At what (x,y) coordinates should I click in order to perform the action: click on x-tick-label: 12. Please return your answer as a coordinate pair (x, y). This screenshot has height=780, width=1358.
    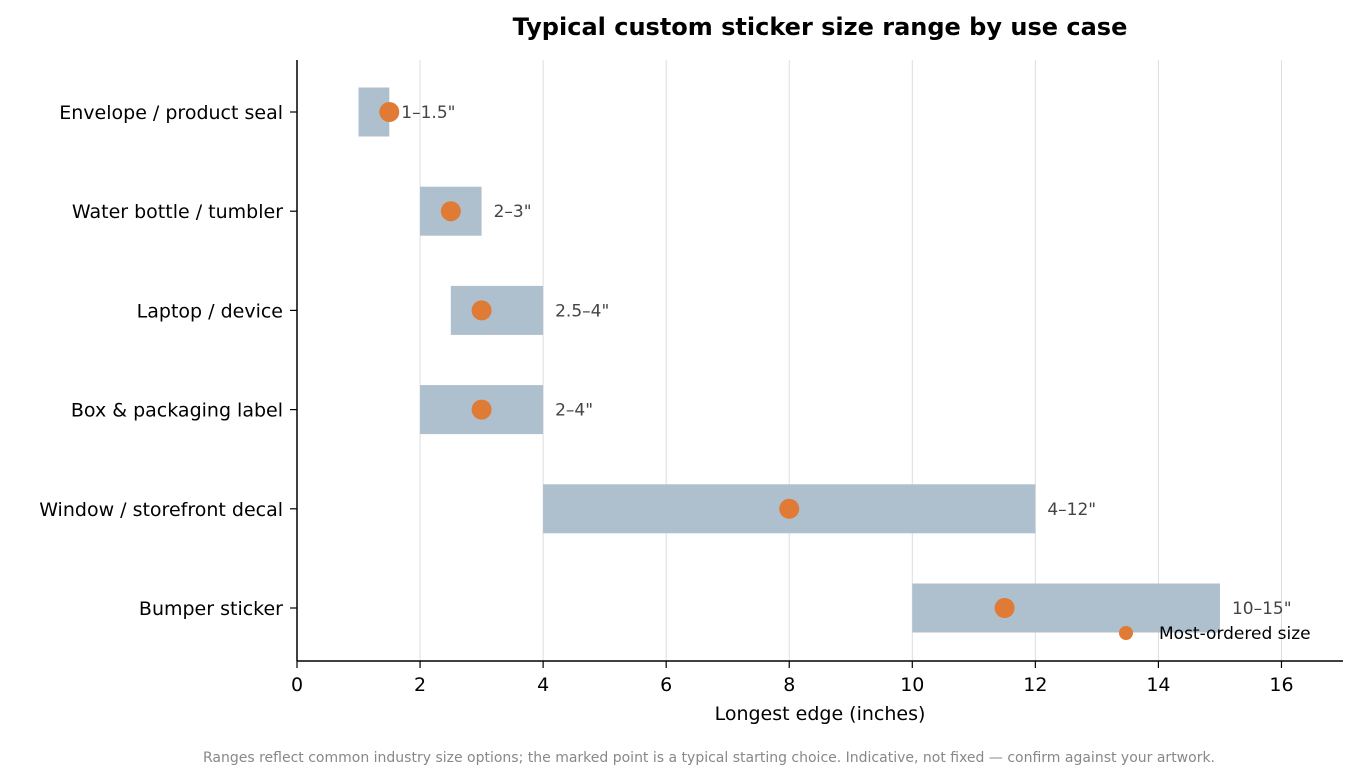
    Looking at the image, I should click on (1035, 685).